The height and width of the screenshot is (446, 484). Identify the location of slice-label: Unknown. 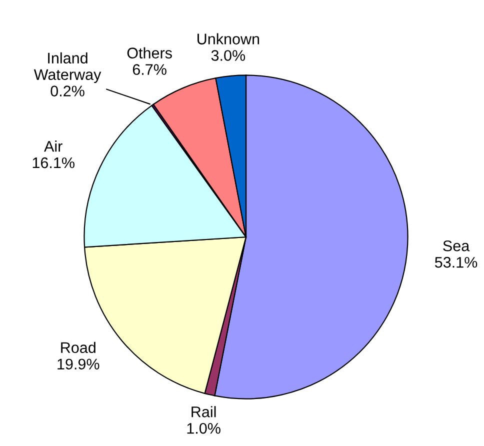
(229, 38).